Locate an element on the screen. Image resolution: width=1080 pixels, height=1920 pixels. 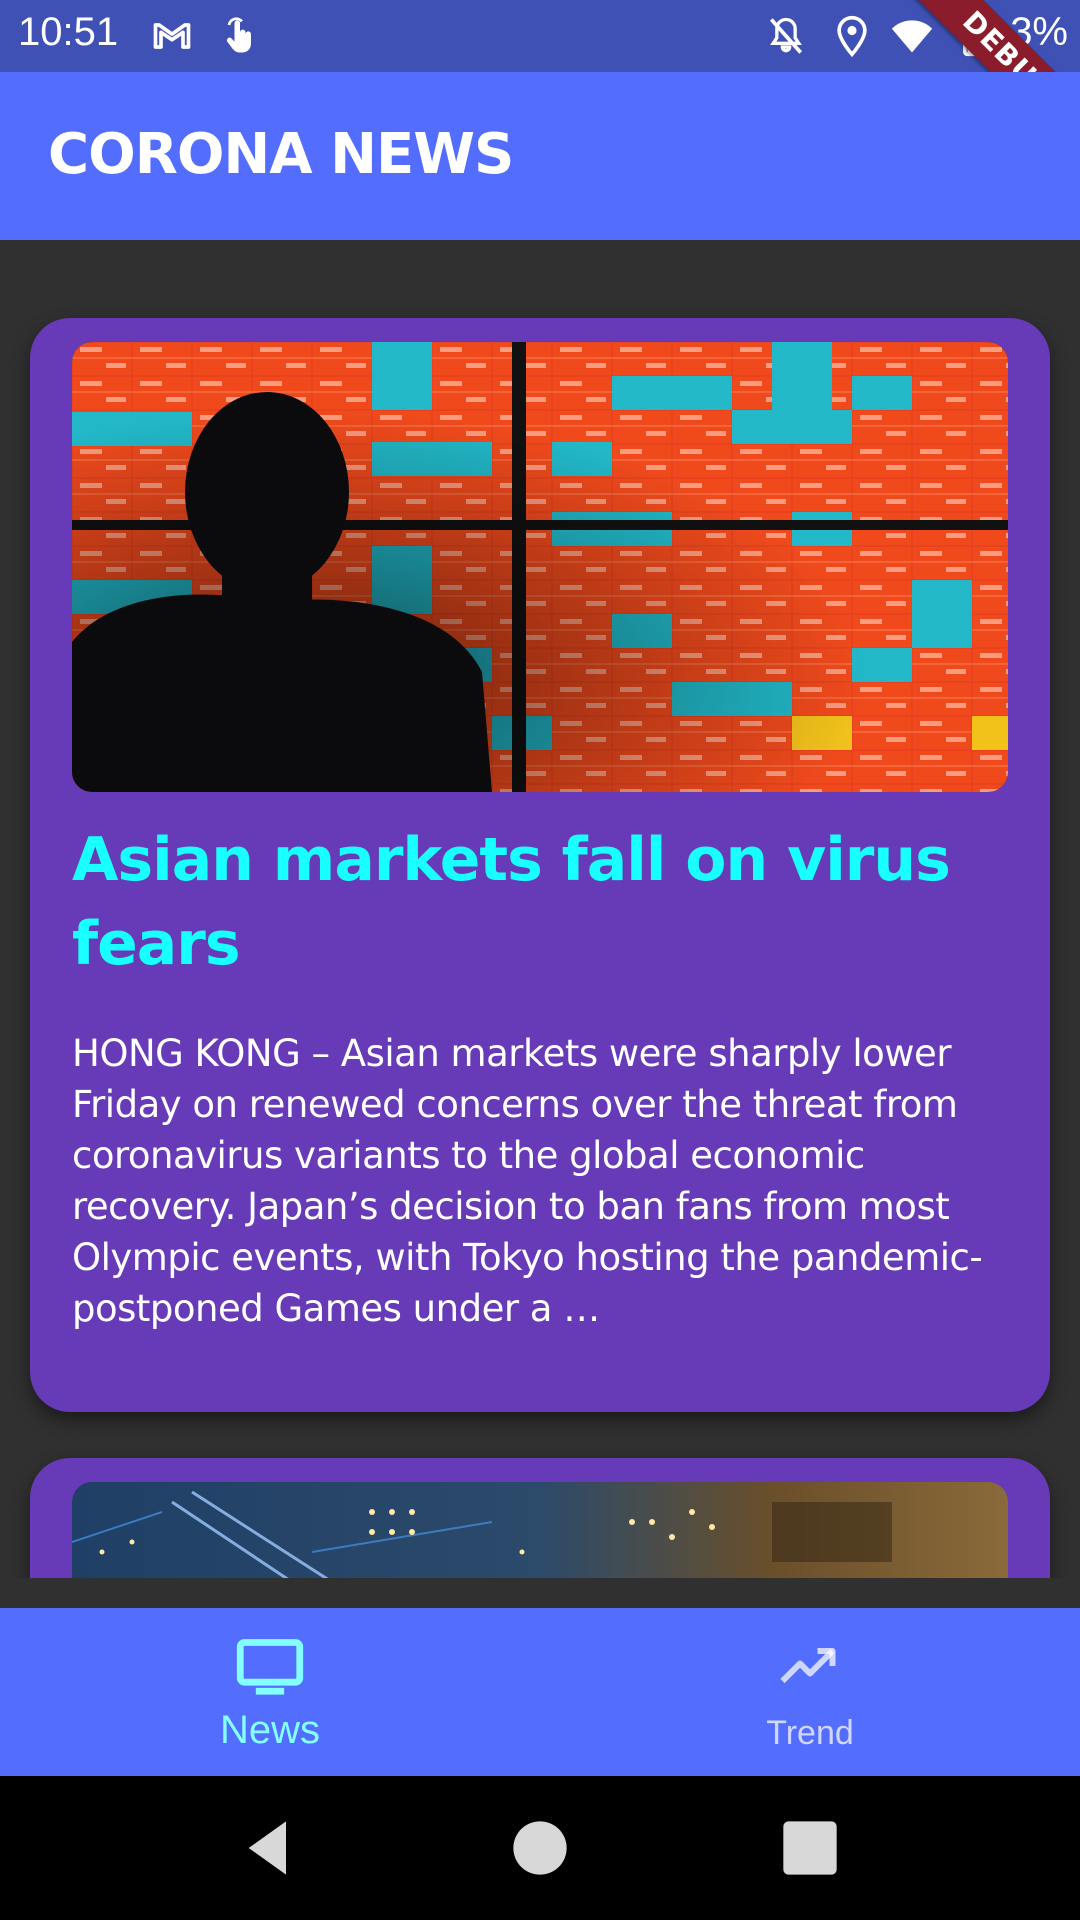
back-icon is located at coordinates (270, 1848).